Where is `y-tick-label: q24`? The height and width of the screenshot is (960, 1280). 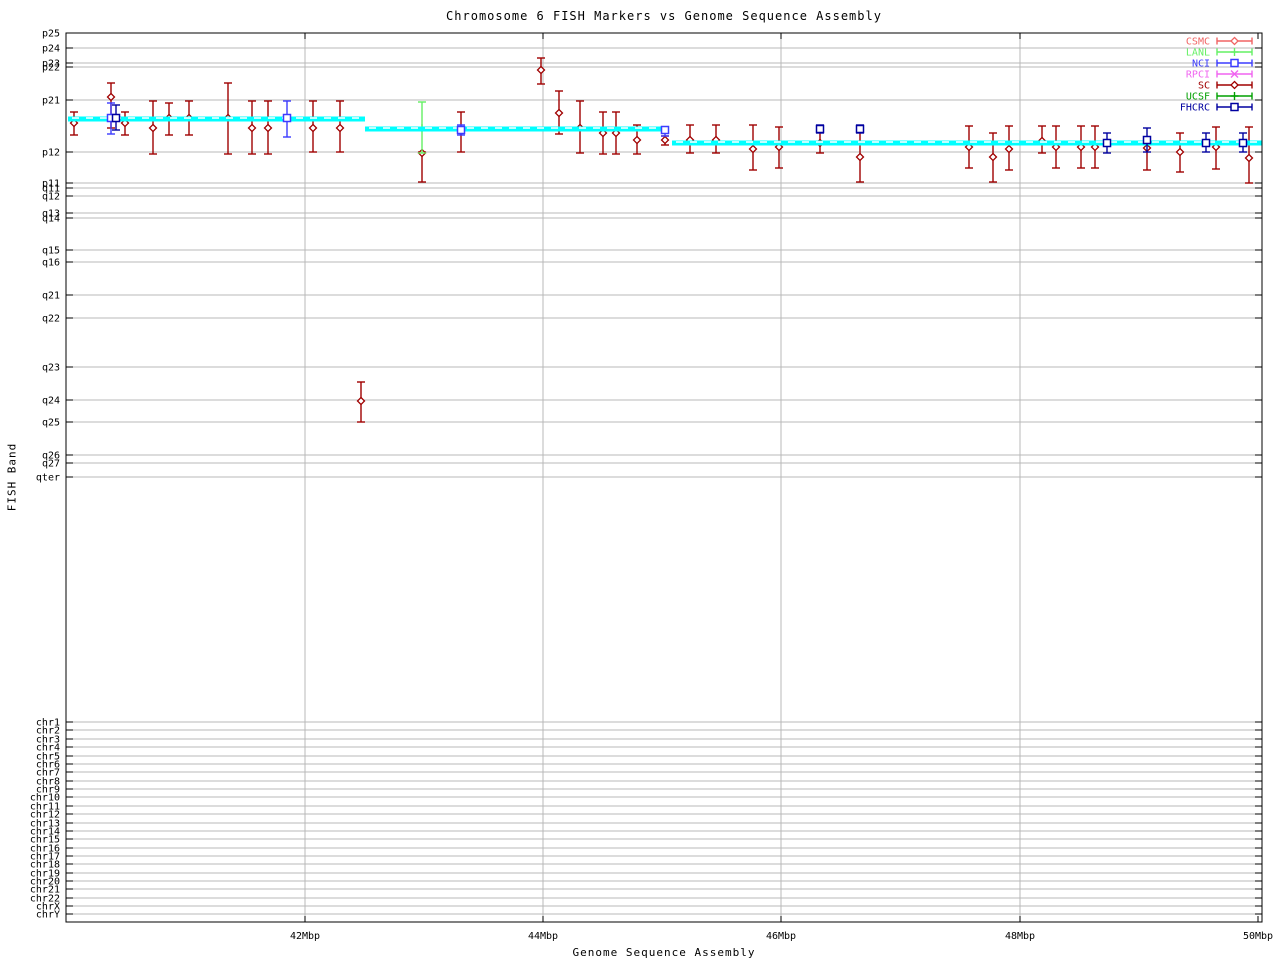 y-tick-label: q24 is located at coordinates (51, 401).